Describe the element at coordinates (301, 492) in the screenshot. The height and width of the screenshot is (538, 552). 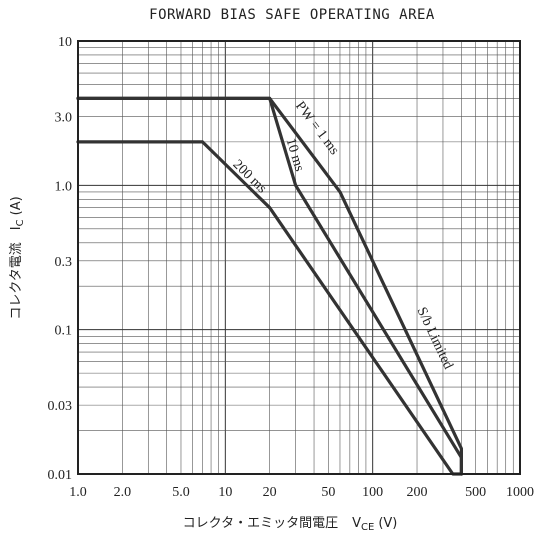
I see `x-tick-labels: 1.0 2.0 5.0 10 20 50 100 200 500 1000` at that location.